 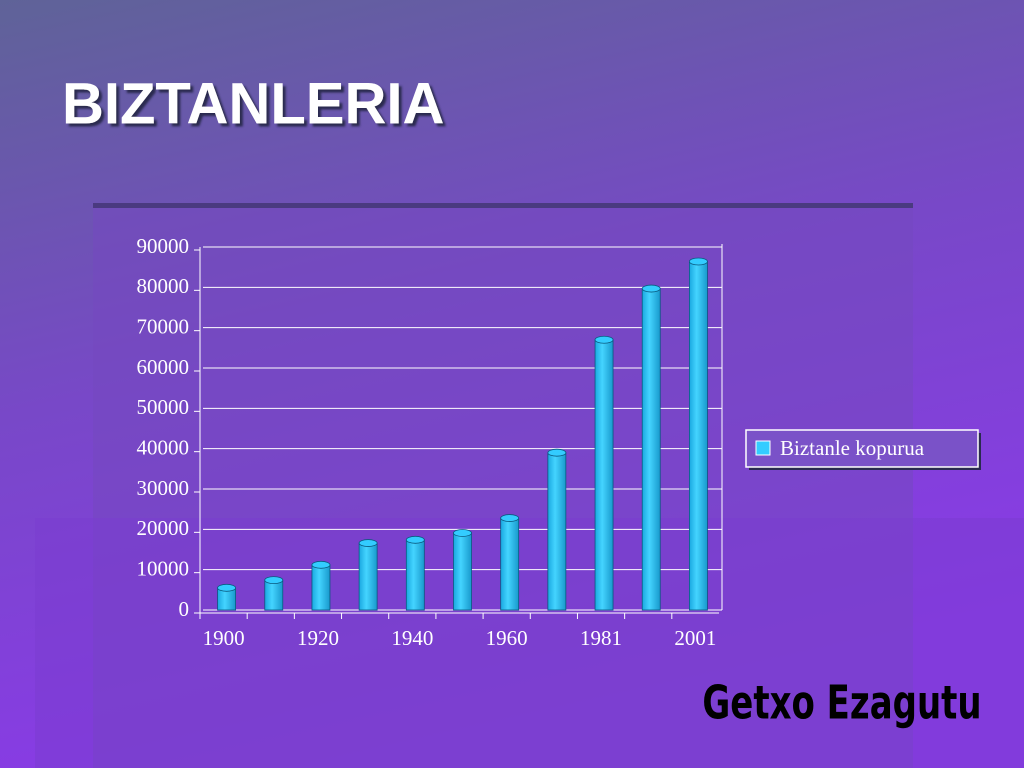 What do you see at coordinates (412, 638) in the screenshot?
I see `x-tick-label: 1940` at bounding box center [412, 638].